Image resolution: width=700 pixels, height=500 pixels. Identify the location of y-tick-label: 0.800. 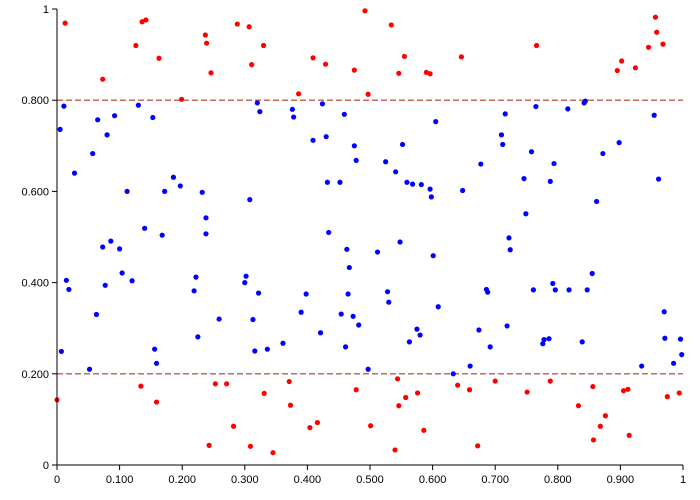
(35, 101).